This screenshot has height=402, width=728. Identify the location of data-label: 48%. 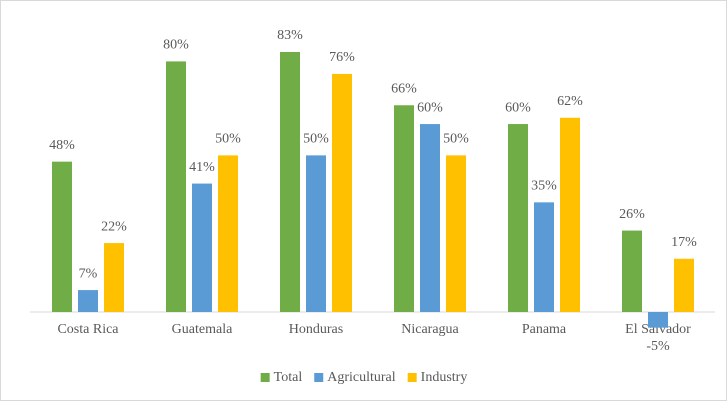
(62, 145).